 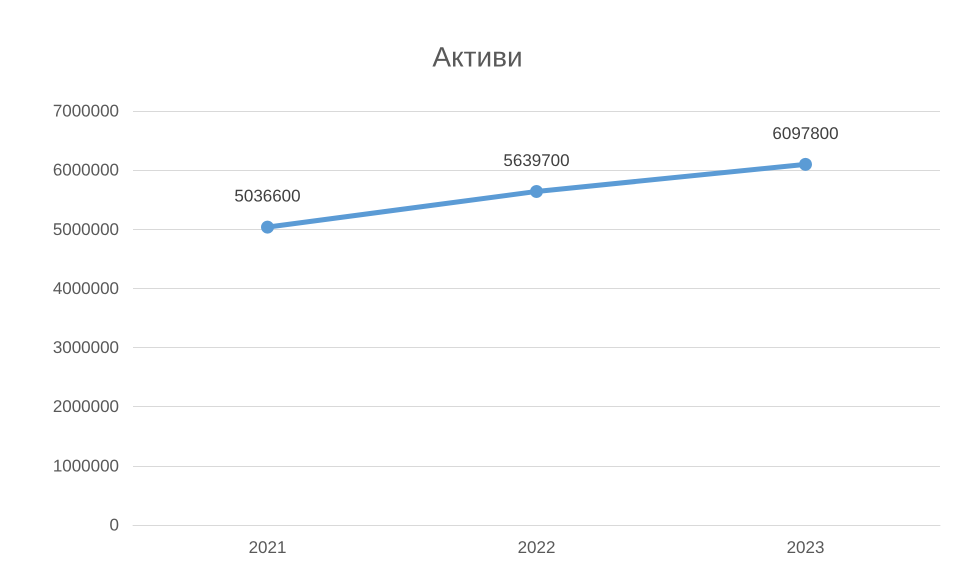 What do you see at coordinates (477, 57) in the screenshot?
I see `chart-title: Активи` at bounding box center [477, 57].